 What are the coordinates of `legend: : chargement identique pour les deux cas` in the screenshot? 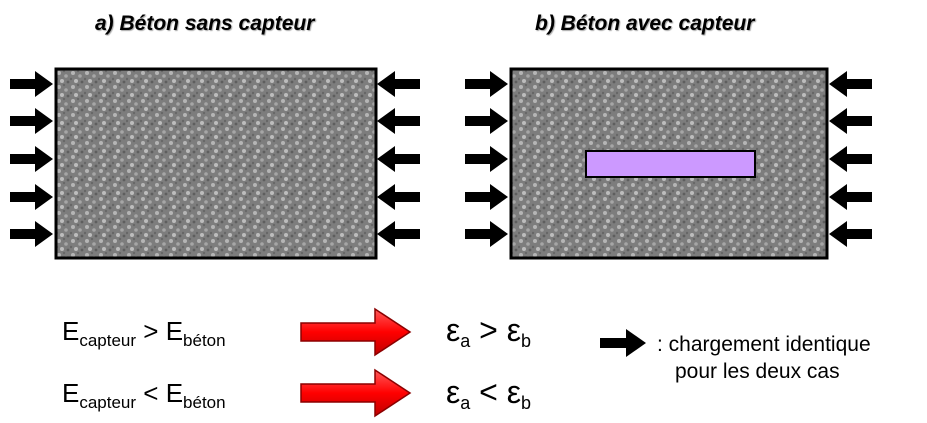 It's located at (764, 358).